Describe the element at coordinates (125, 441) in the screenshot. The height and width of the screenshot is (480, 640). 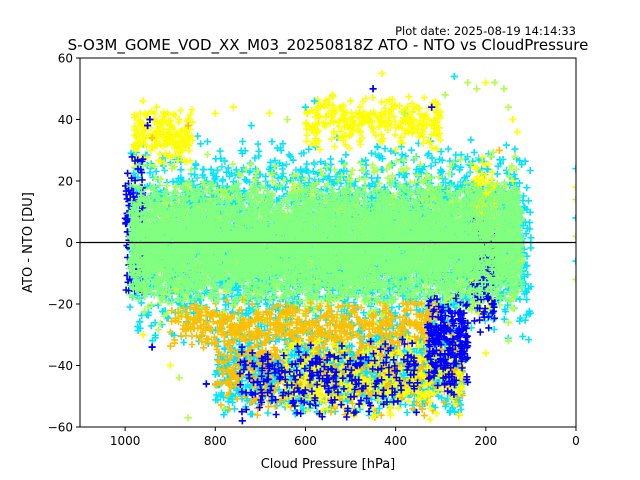
I see `x-tick-label: 1000` at that location.